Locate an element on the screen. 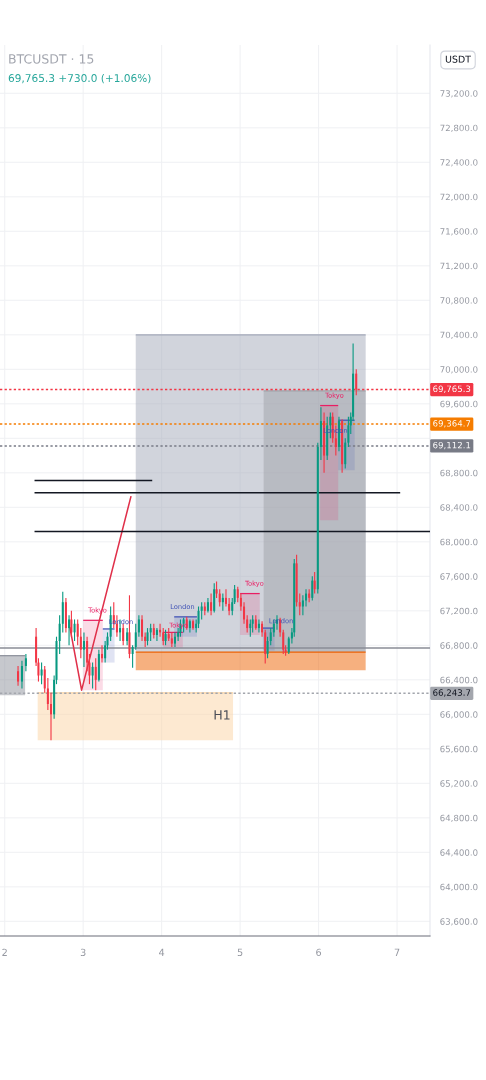  x-tick-label: 3 is located at coordinates (83, 952).